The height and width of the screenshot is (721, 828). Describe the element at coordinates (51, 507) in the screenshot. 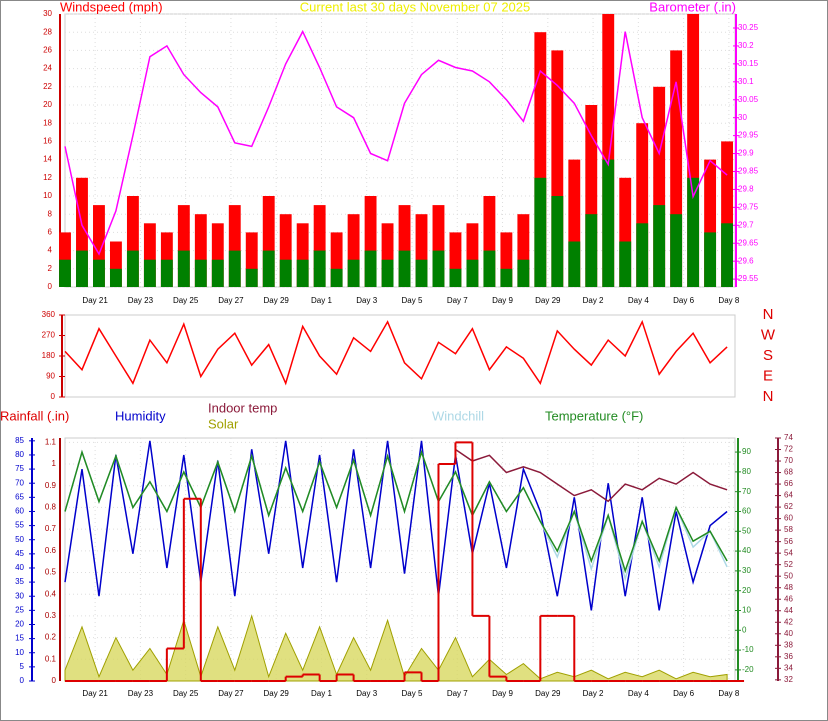

I see `y-tick-label: 0.8` at that location.